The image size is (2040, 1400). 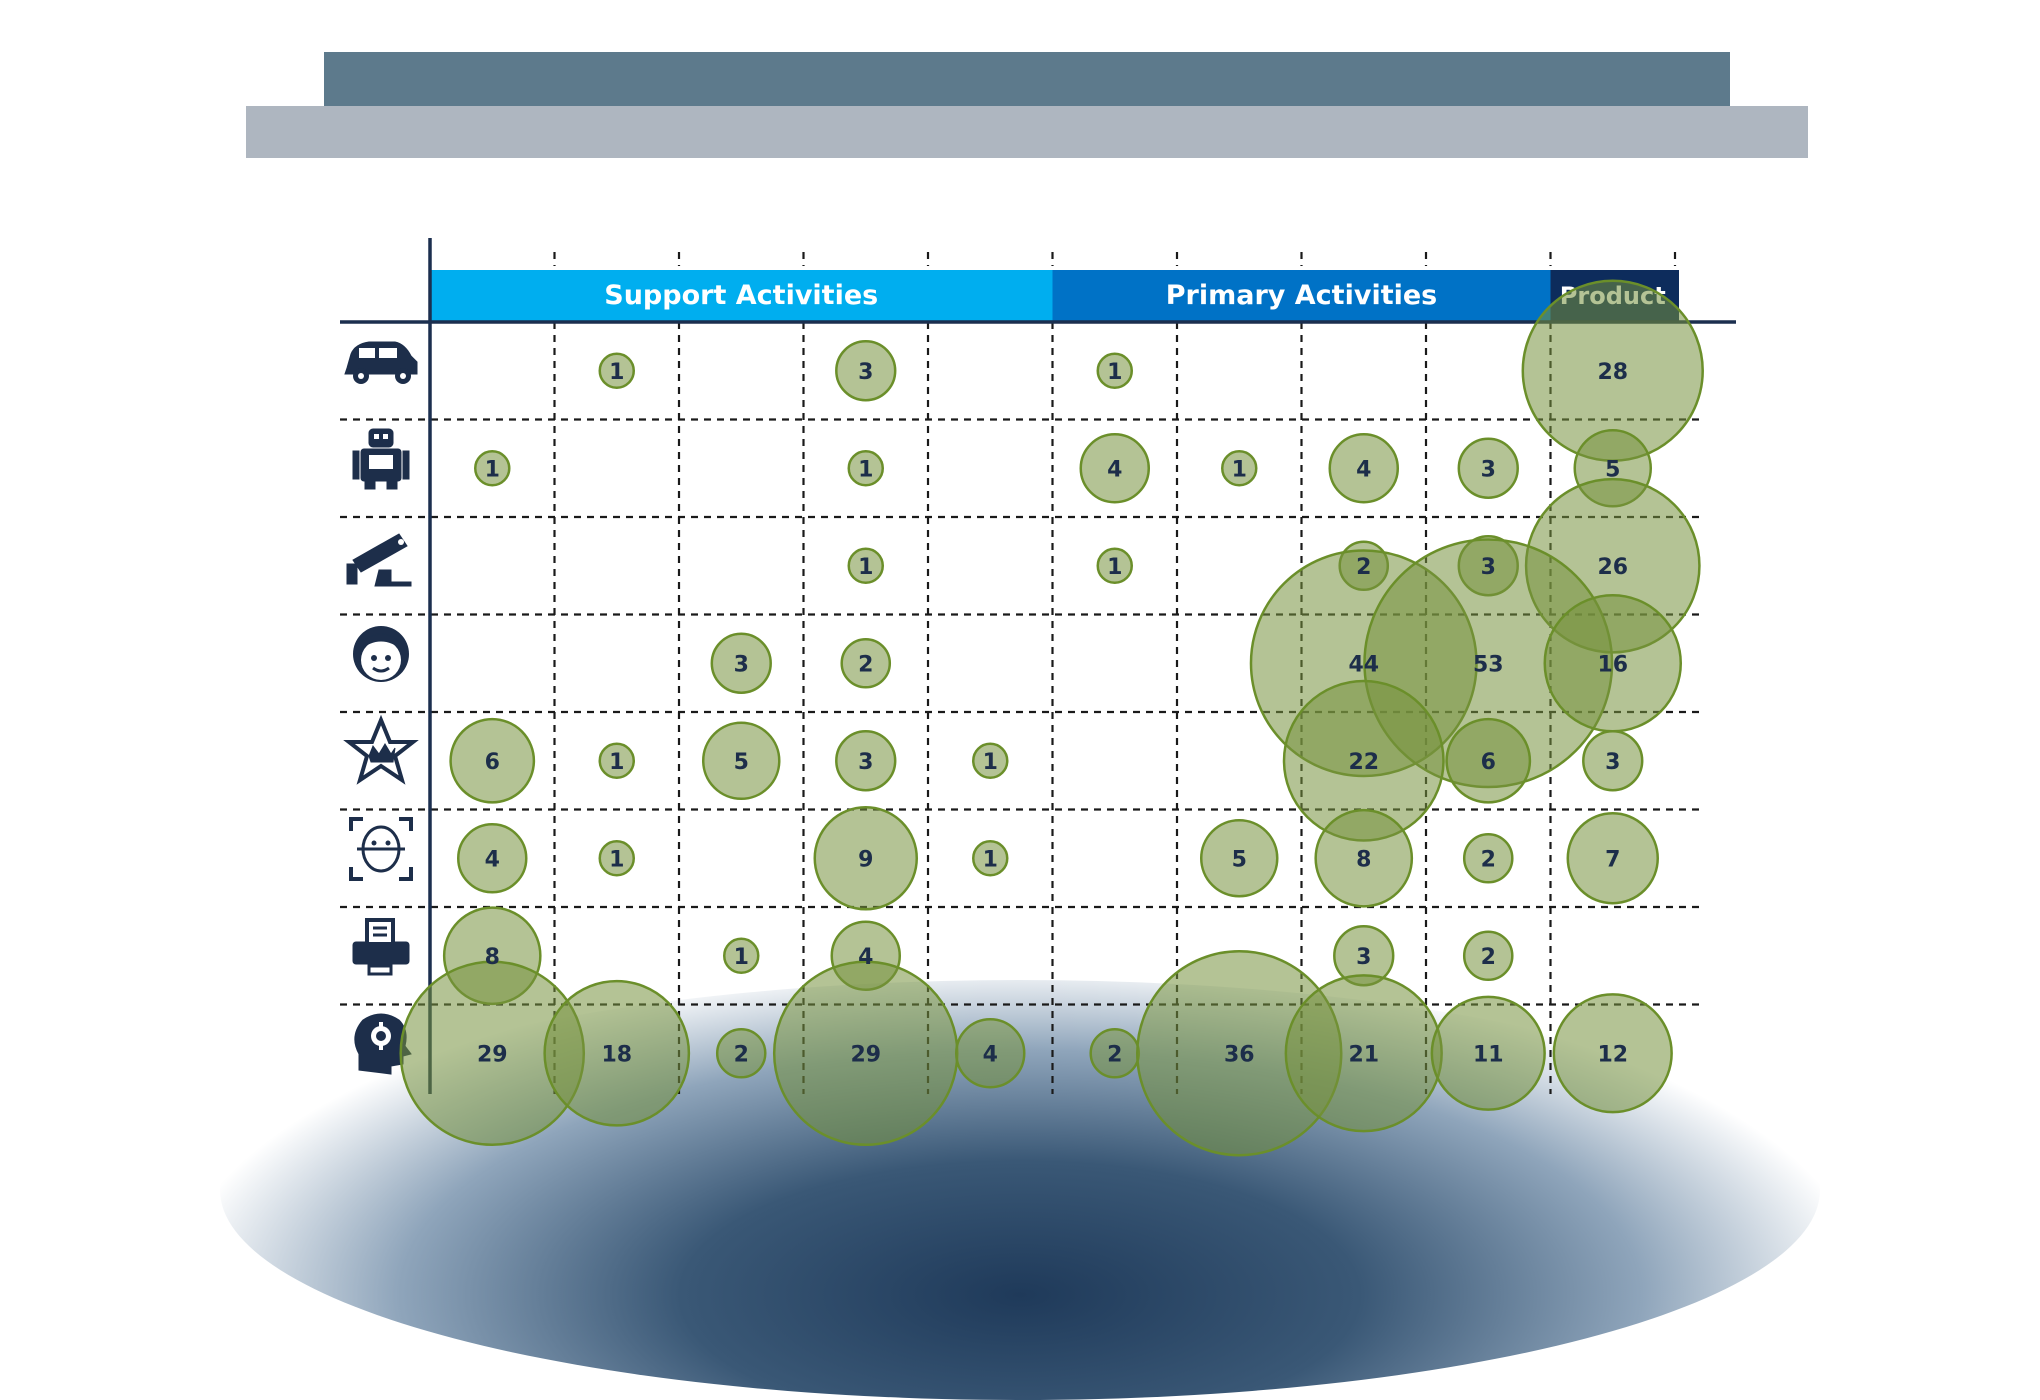 I want to click on bubble-label-r5-c4: 1, so click(x=990, y=859).